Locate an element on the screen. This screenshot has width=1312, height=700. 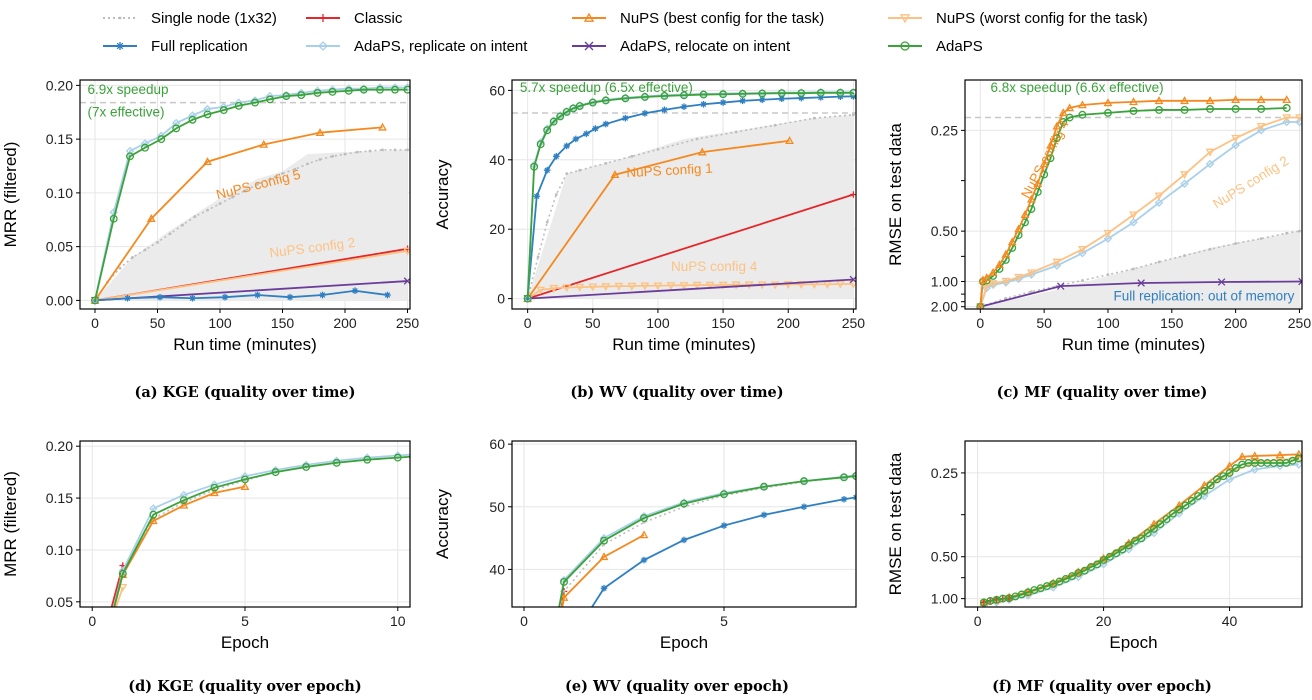
plot-frame is located at coordinates (245, 194).